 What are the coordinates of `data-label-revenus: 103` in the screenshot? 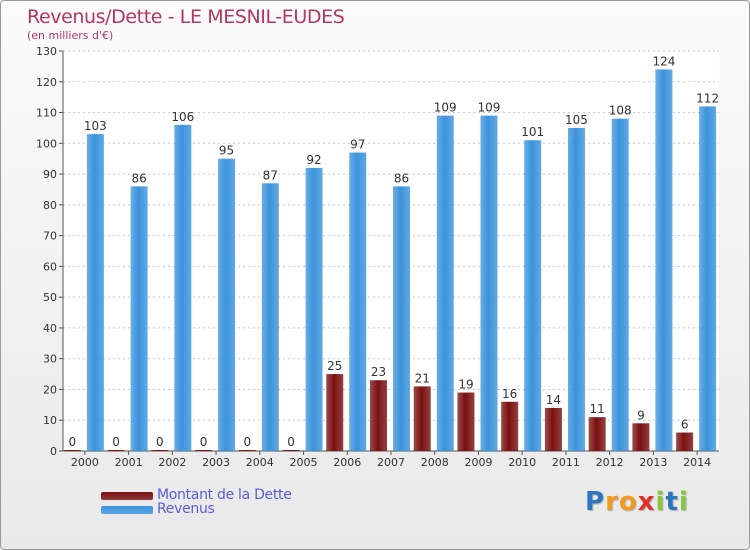 It's located at (95, 126).